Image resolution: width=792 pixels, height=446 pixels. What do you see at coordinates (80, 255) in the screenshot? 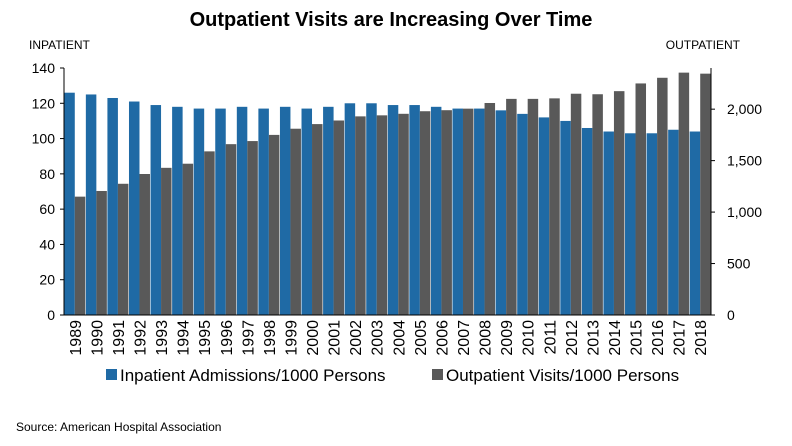
I see `bar-outpatient-1989` at bounding box center [80, 255].